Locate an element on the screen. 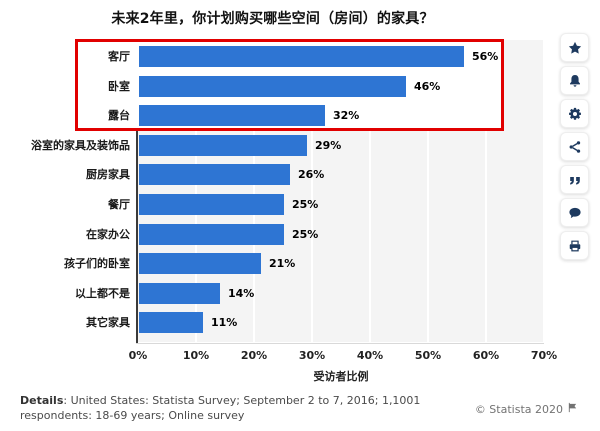  star-icon is located at coordinates (575, 48).